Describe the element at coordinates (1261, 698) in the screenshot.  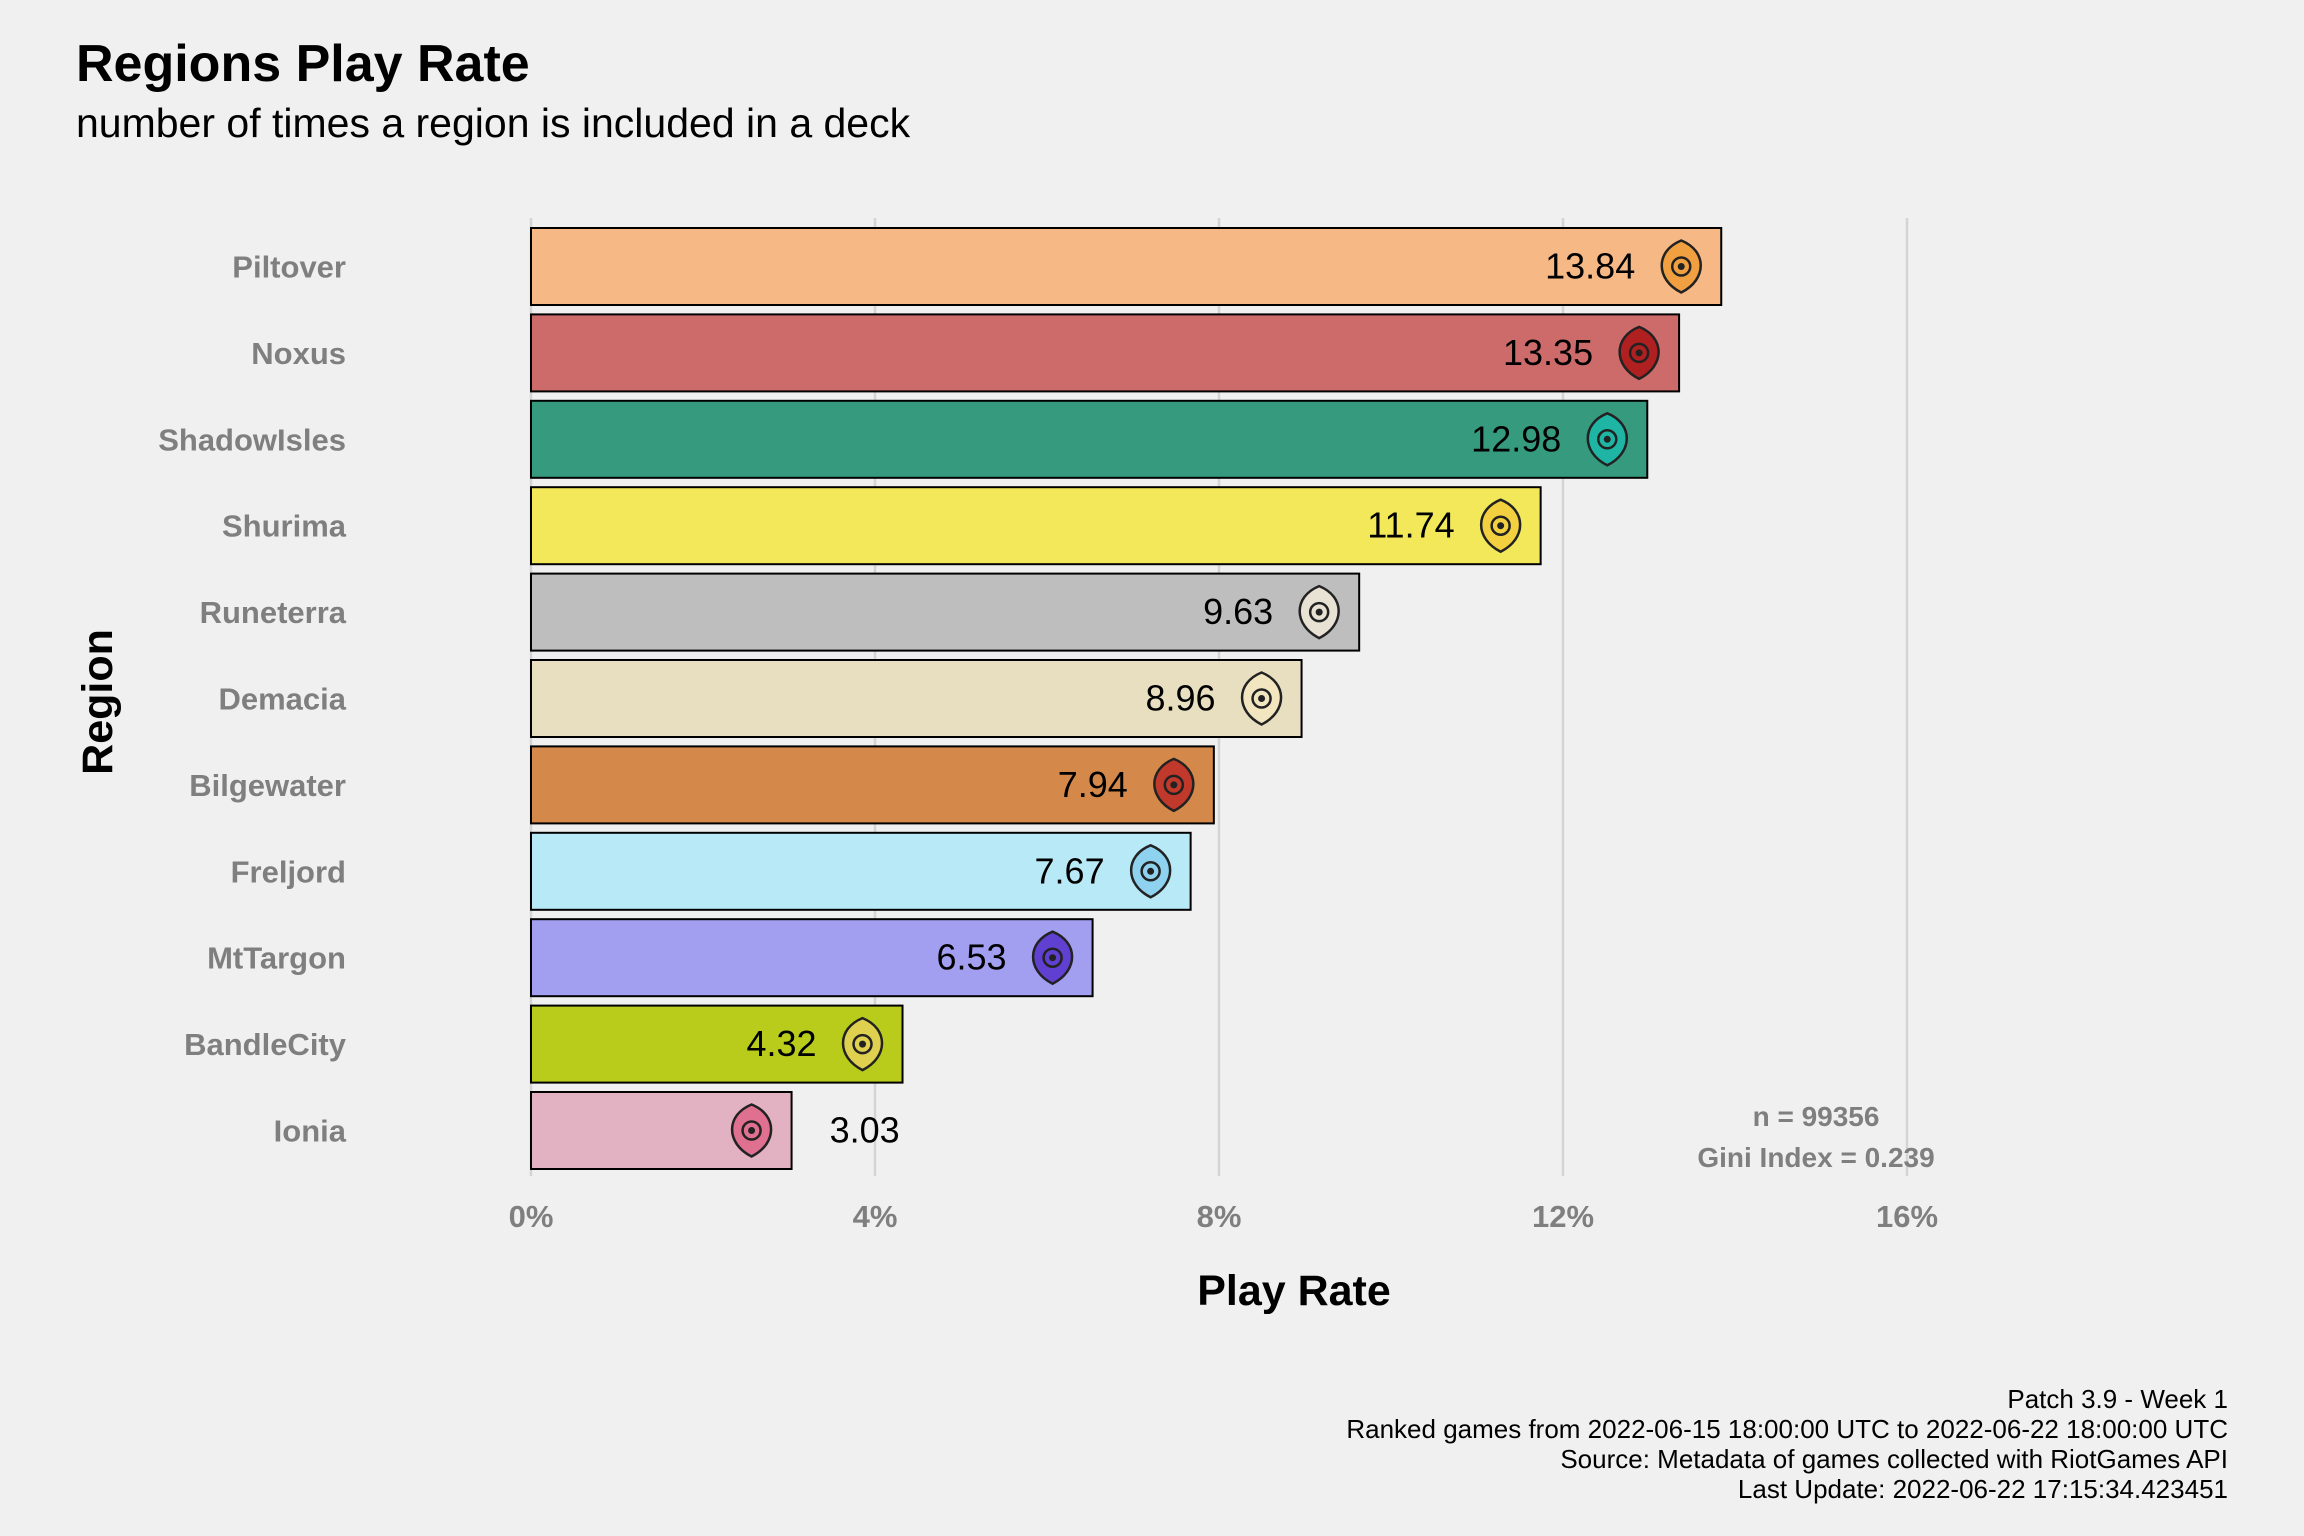
I see `demacia-icon` at that location.